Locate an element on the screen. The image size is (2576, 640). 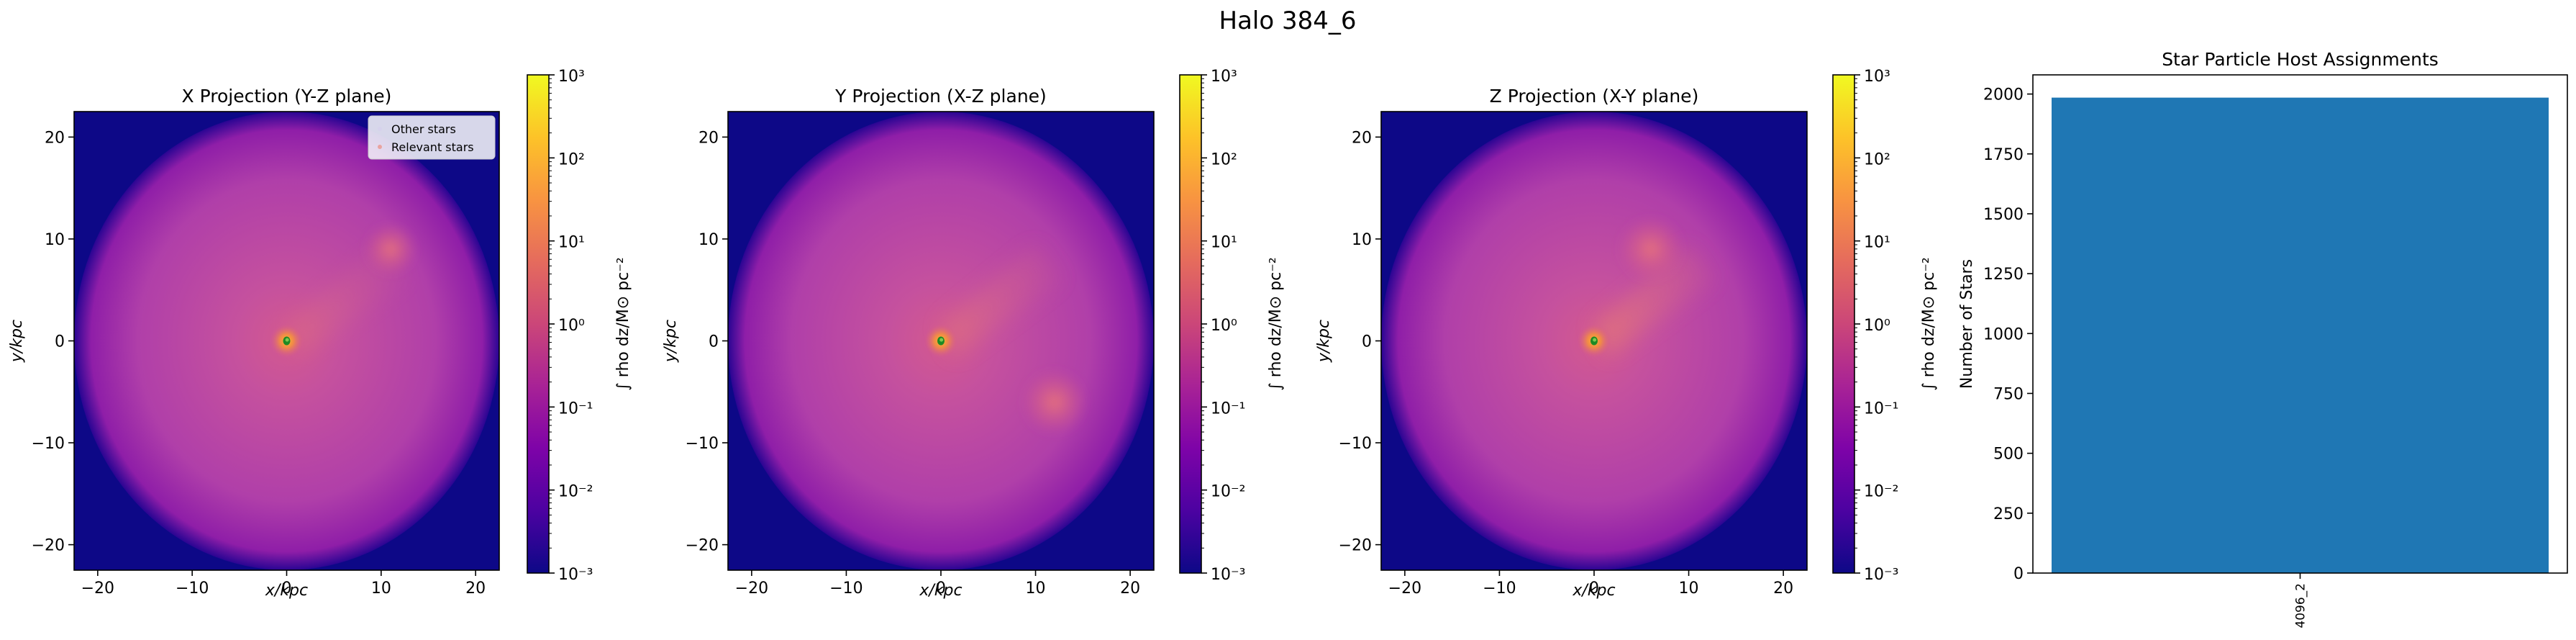
y-tick-label: 750 is located at coordinates (2008, 394).